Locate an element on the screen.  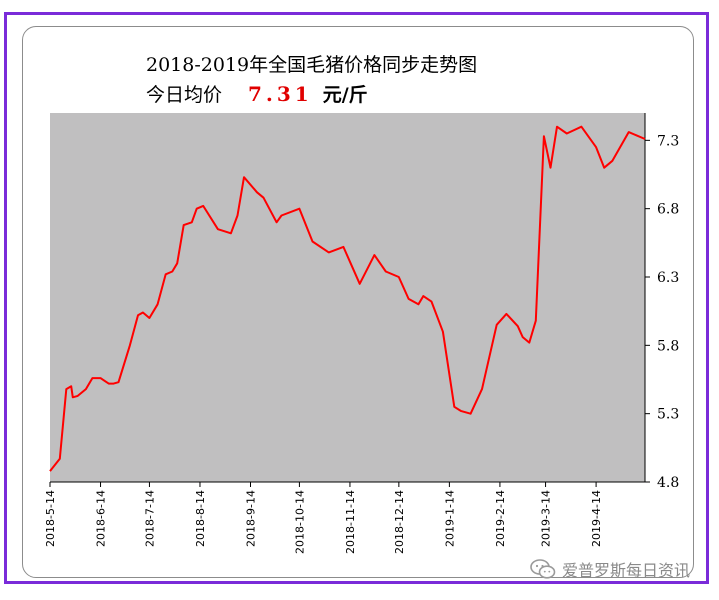
chart-title: 2018-2019年全国毛猪价格同步走势图 is located at coordinates (312, 65).